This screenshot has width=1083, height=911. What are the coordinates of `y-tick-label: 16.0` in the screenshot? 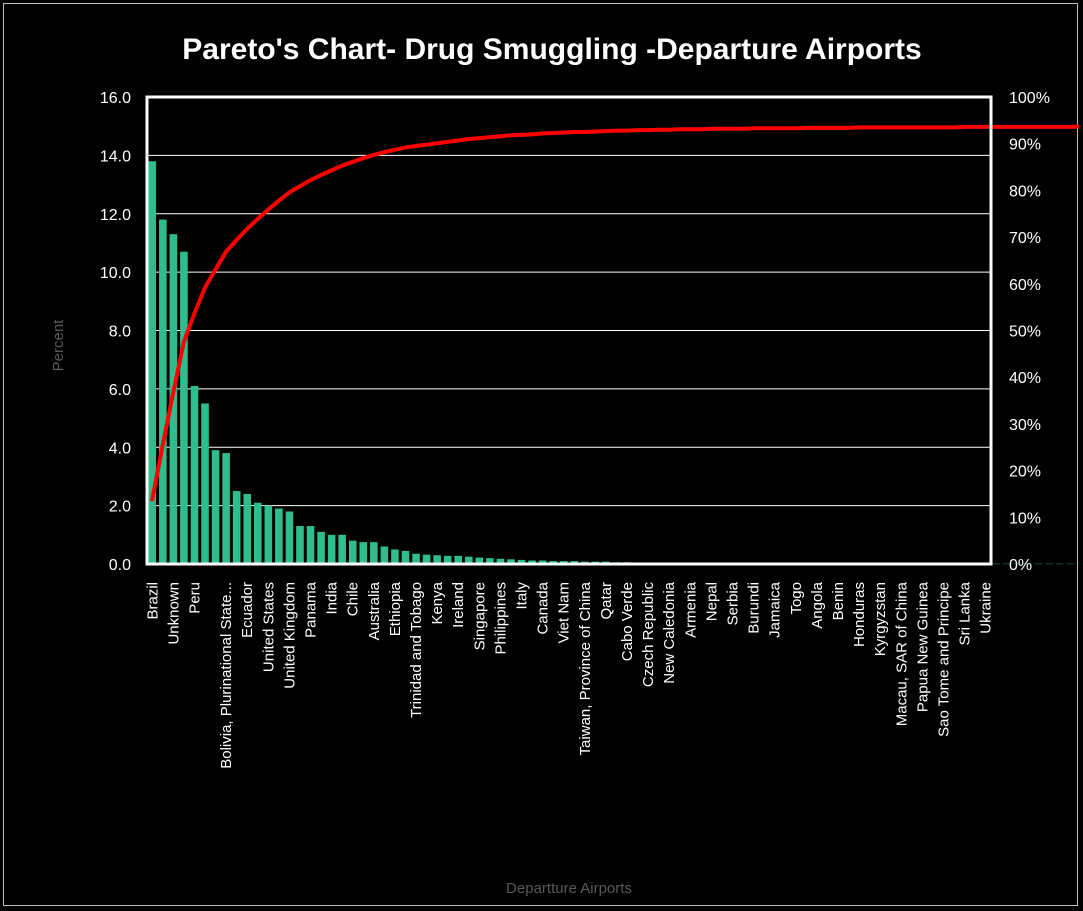 It's located at (115, 98).